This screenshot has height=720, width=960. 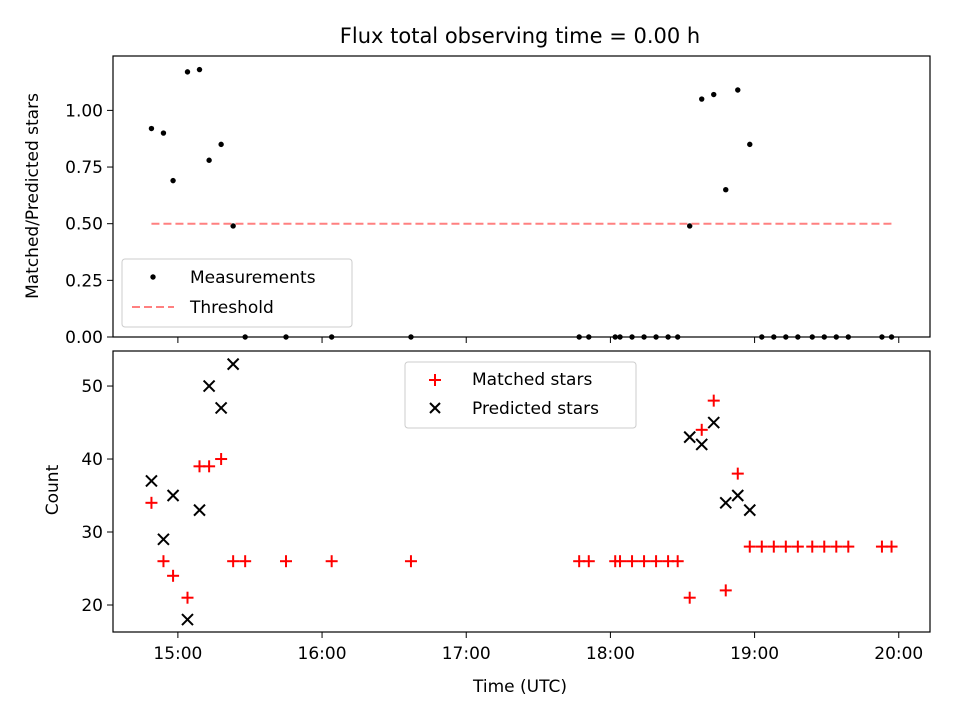 I want to click on legend-measurements-label: Measurements, so click(x=253, y=278).